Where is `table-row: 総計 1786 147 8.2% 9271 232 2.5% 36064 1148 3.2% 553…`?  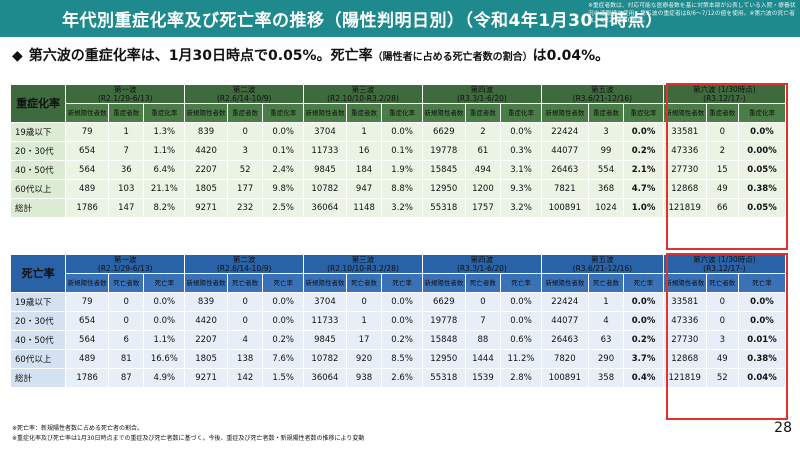
table-row: 総計 1786 147 8.2% 9271 232 2.5% 36064 1148 3.2% 553… is located at coordinates (398, 208).